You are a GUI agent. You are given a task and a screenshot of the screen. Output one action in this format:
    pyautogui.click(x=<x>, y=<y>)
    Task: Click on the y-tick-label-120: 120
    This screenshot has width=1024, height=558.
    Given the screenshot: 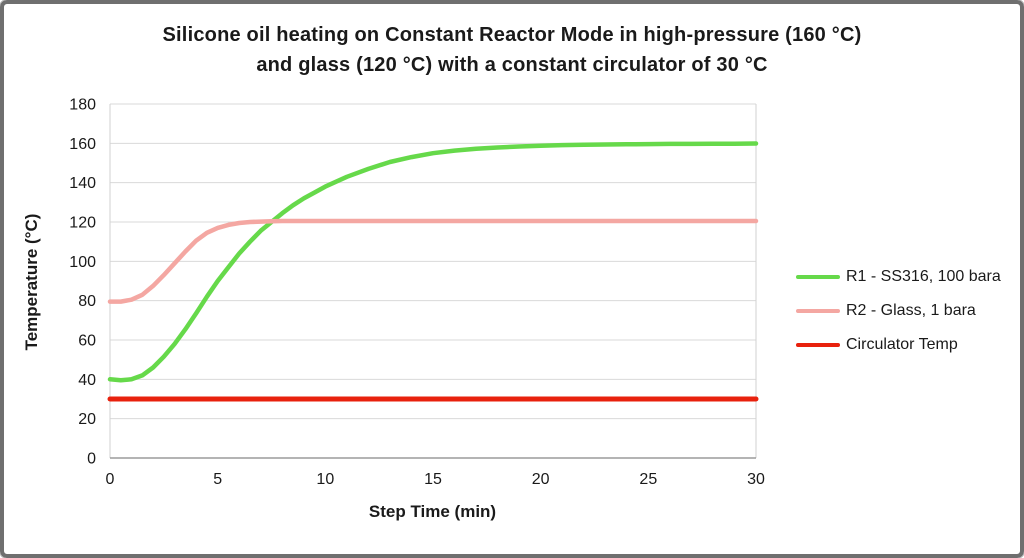 What is the action you would take?
    pyautogui.click(x=82, y=223)
    